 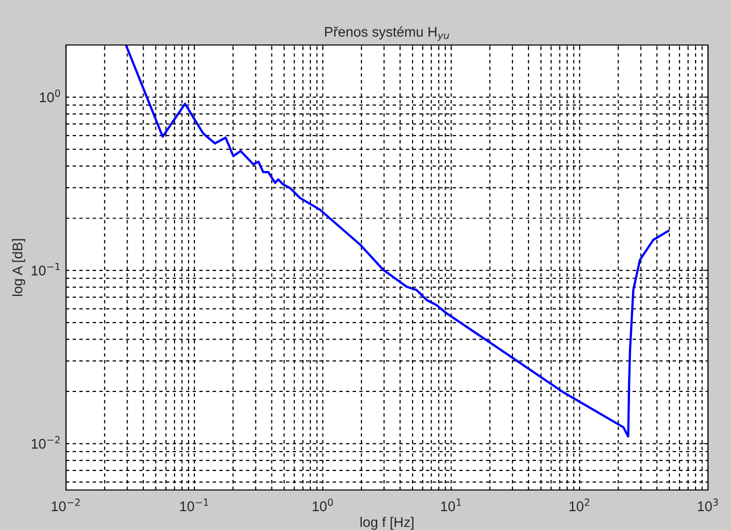 What do you see at coordinates (580, 505) in the screenshot?
I see `x-tick-label: 10$^{2}$` at bounding box center [580, 505].